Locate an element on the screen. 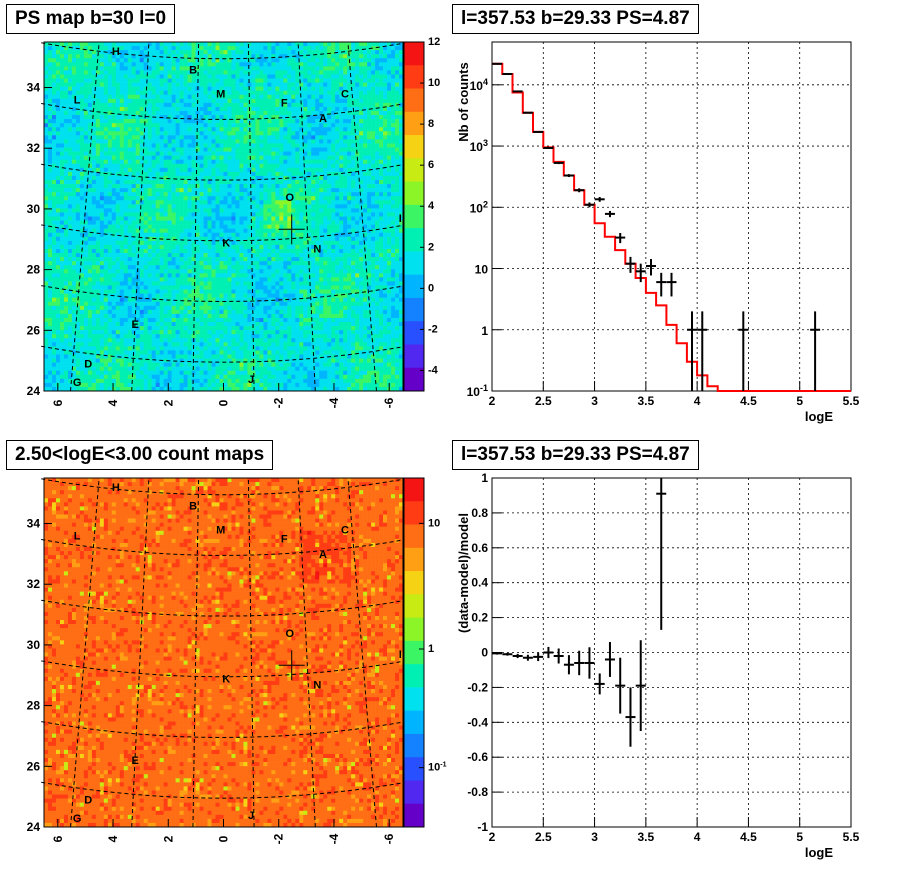  x-tick-label: 3 is located at coordinates (594, 401).